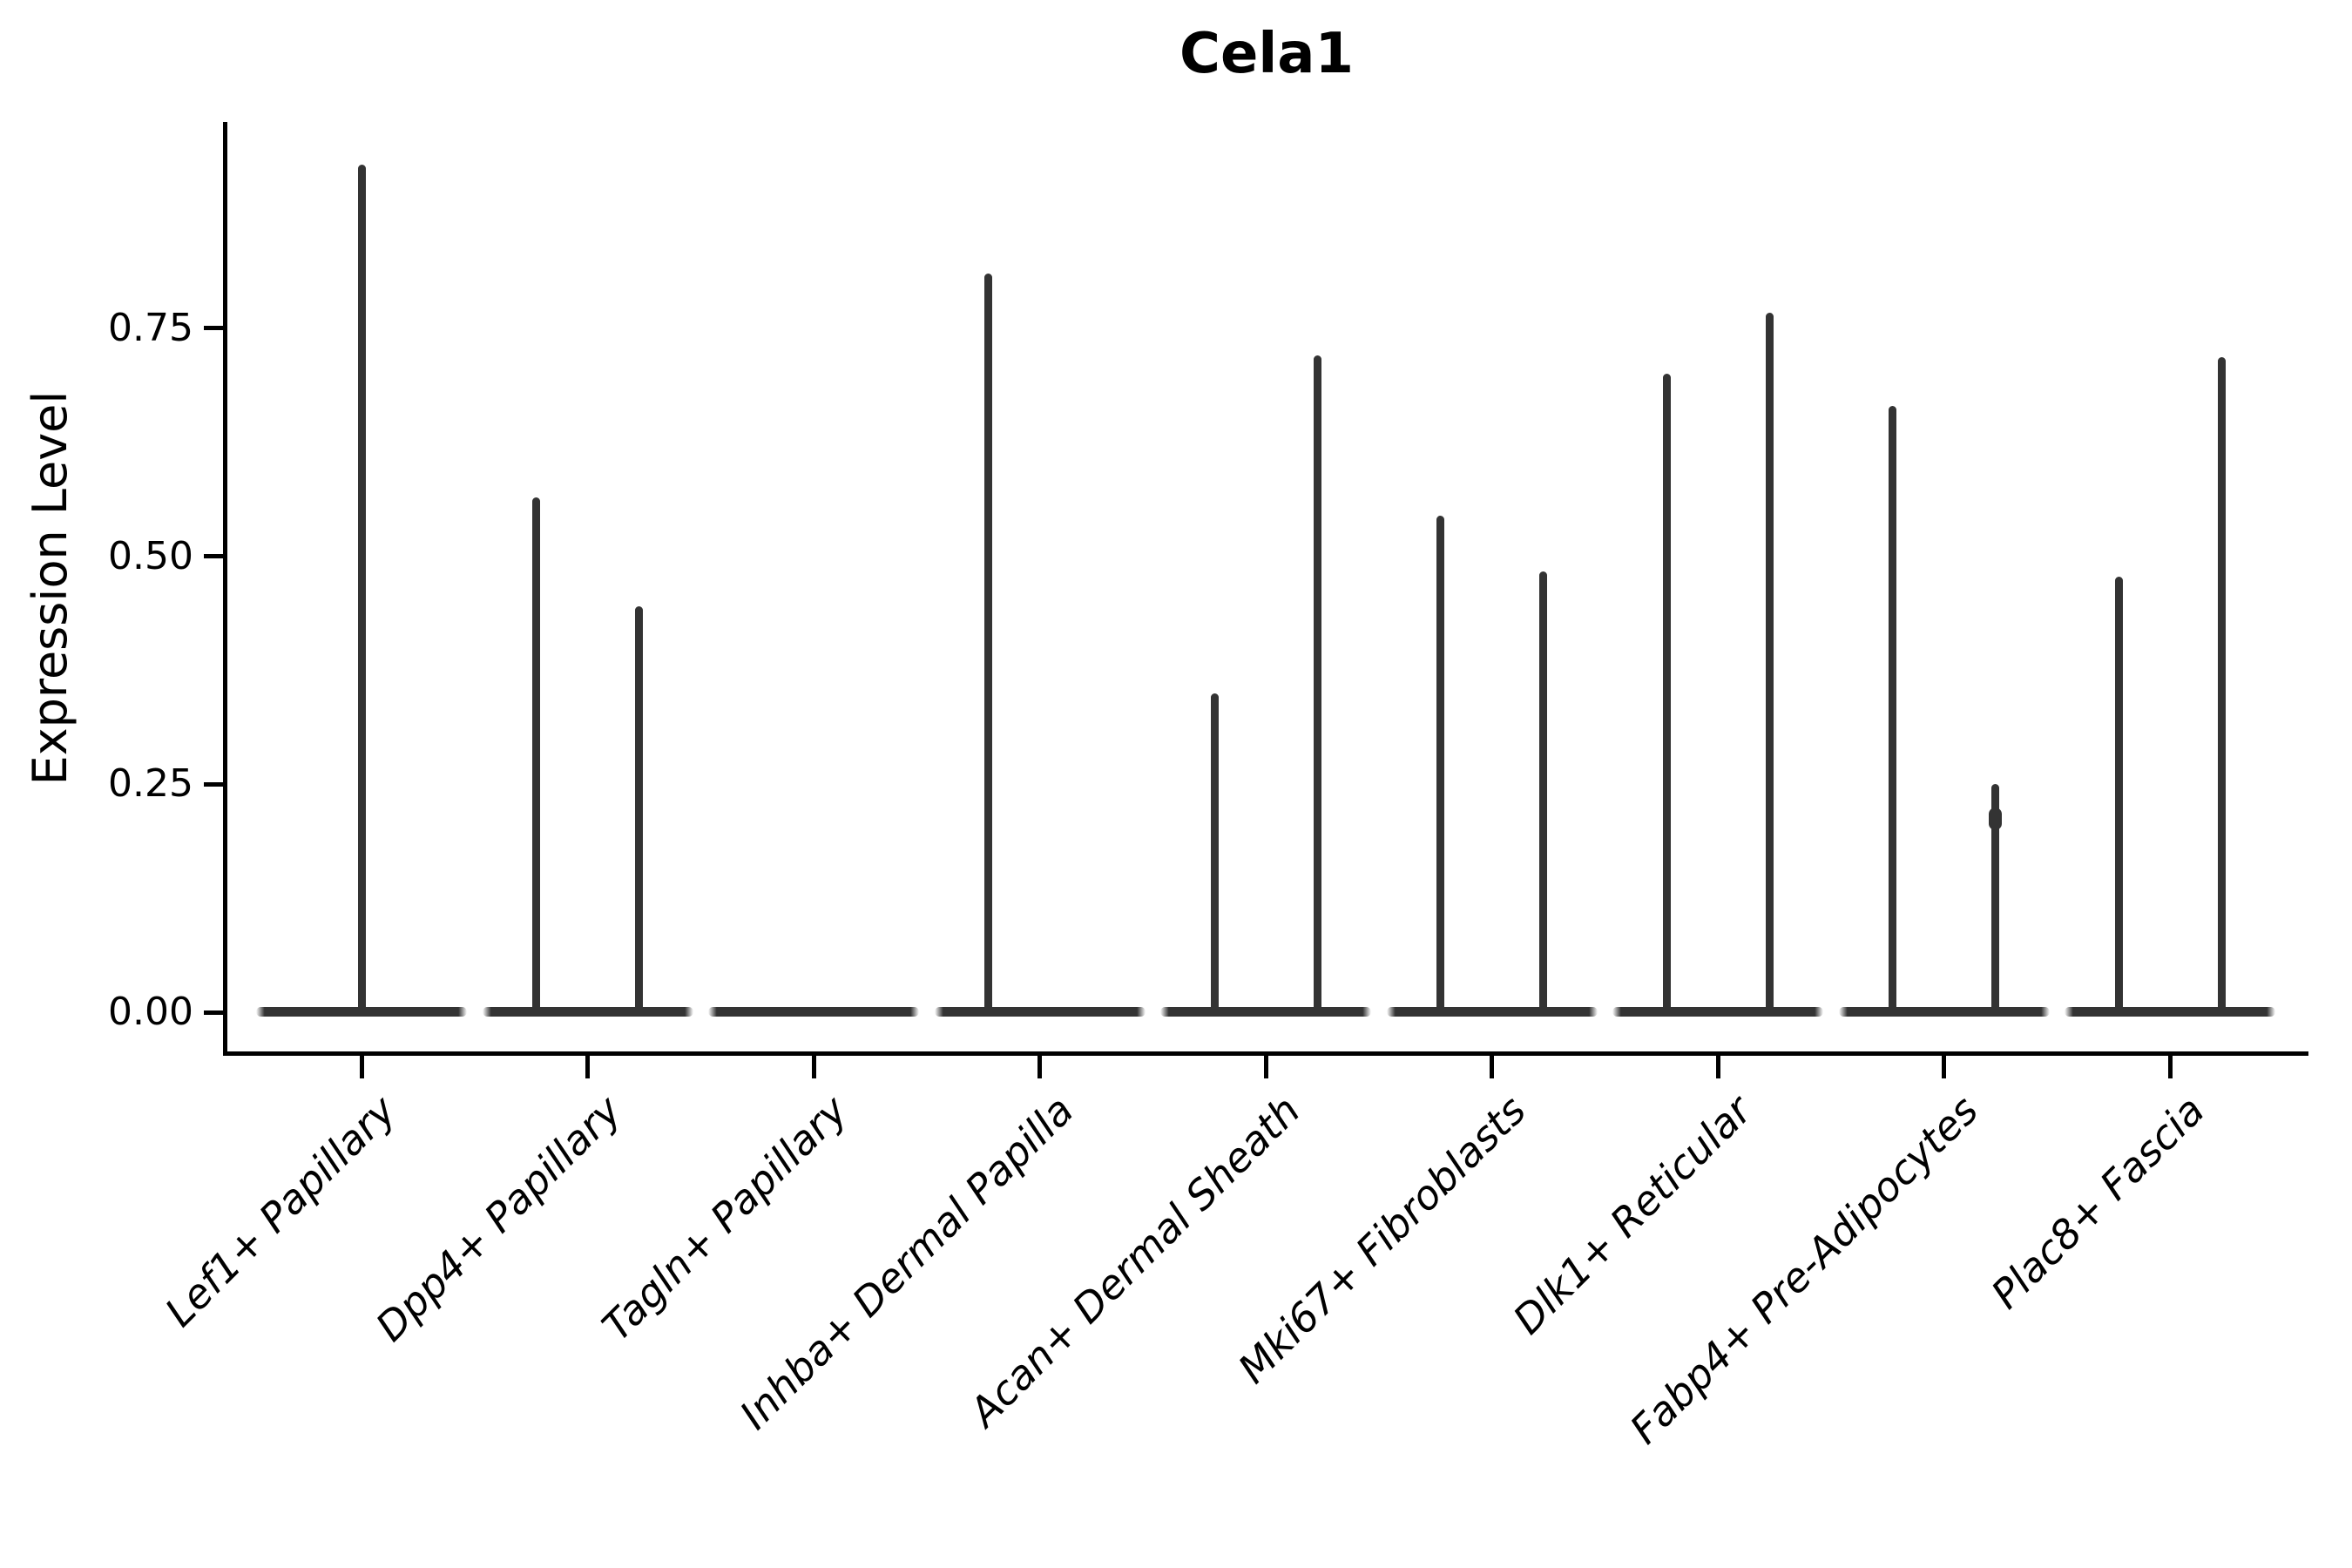 The width and height of the screenshot is (2352, 1568). Describe the element at coordinates (725, 1218) in the screenshot. I see `x-tick-label: Tagln+ Papillary` at that location.